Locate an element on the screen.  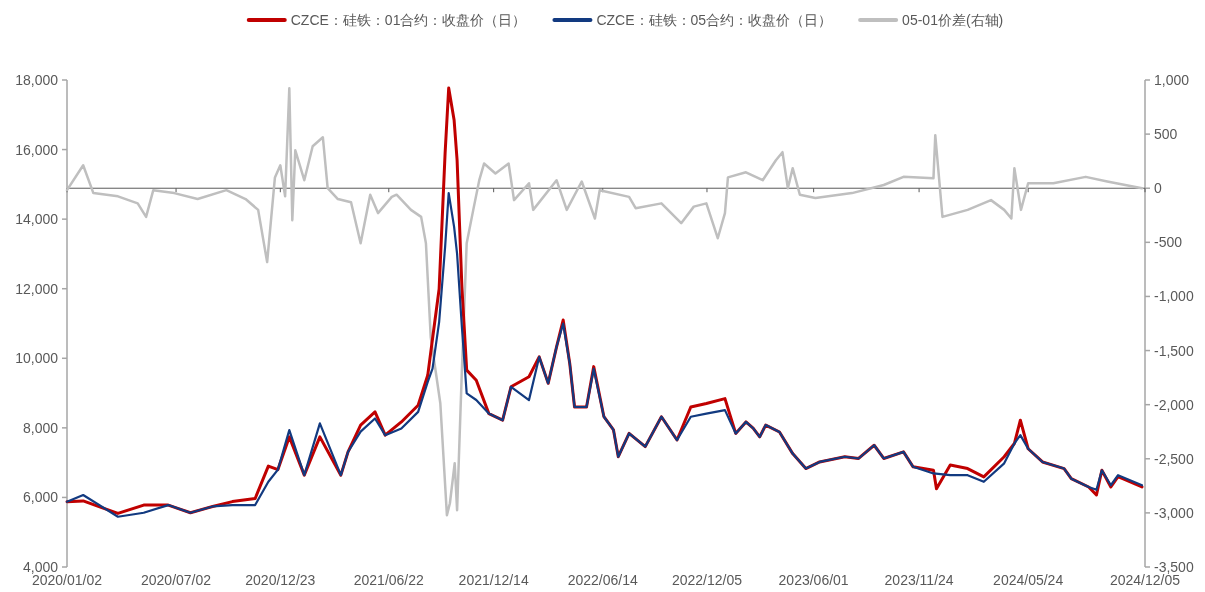
y-tick-label: 4,000 is located at coordinates (40, 567).